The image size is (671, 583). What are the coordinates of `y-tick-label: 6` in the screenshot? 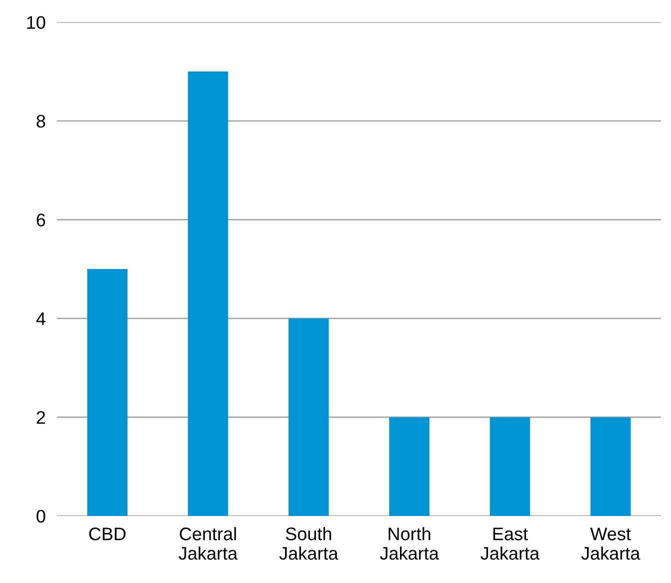 It's located at (41, 220).